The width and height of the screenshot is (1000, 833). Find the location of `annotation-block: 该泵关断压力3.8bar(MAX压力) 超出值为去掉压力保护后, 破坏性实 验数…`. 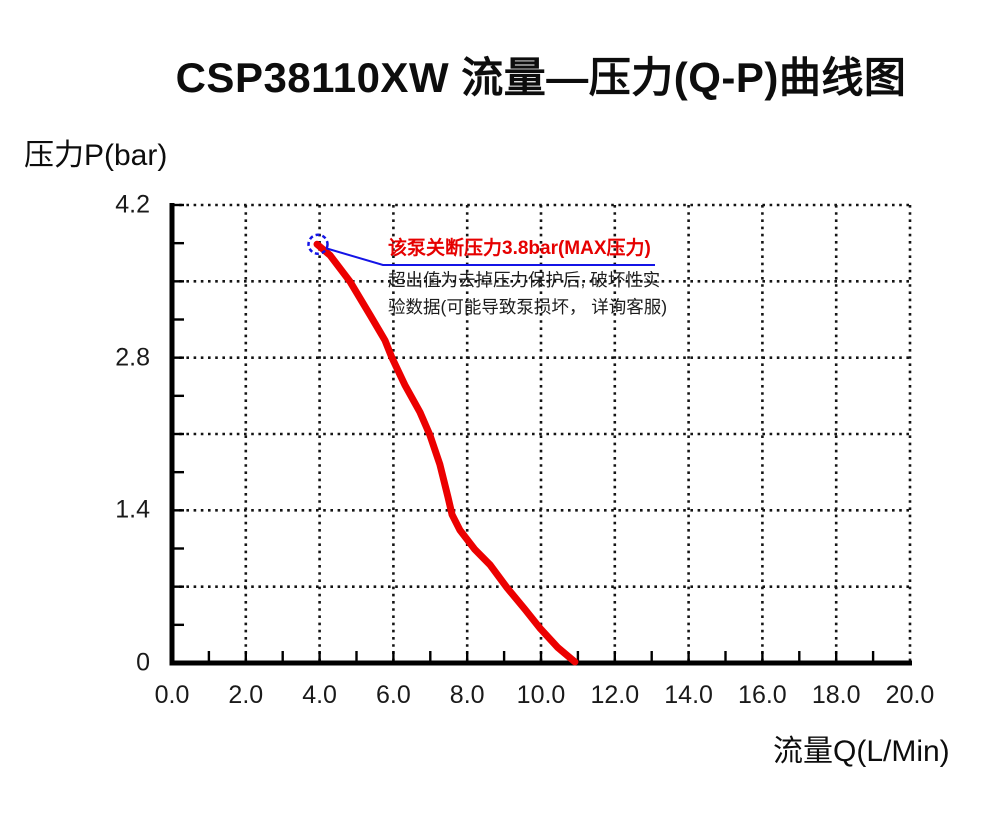

annotation-block: 该泵关断压力3.8bar(MAX压力) 超出值为去掉压力保护后, 破坏性实 验数… is located at coordinates (528, 280).